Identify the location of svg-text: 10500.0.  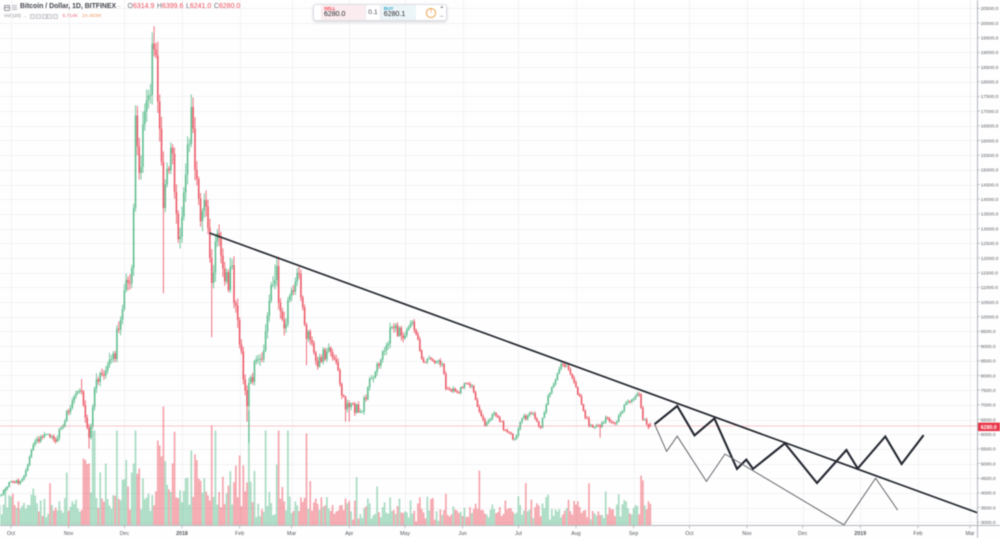
(990, 303).